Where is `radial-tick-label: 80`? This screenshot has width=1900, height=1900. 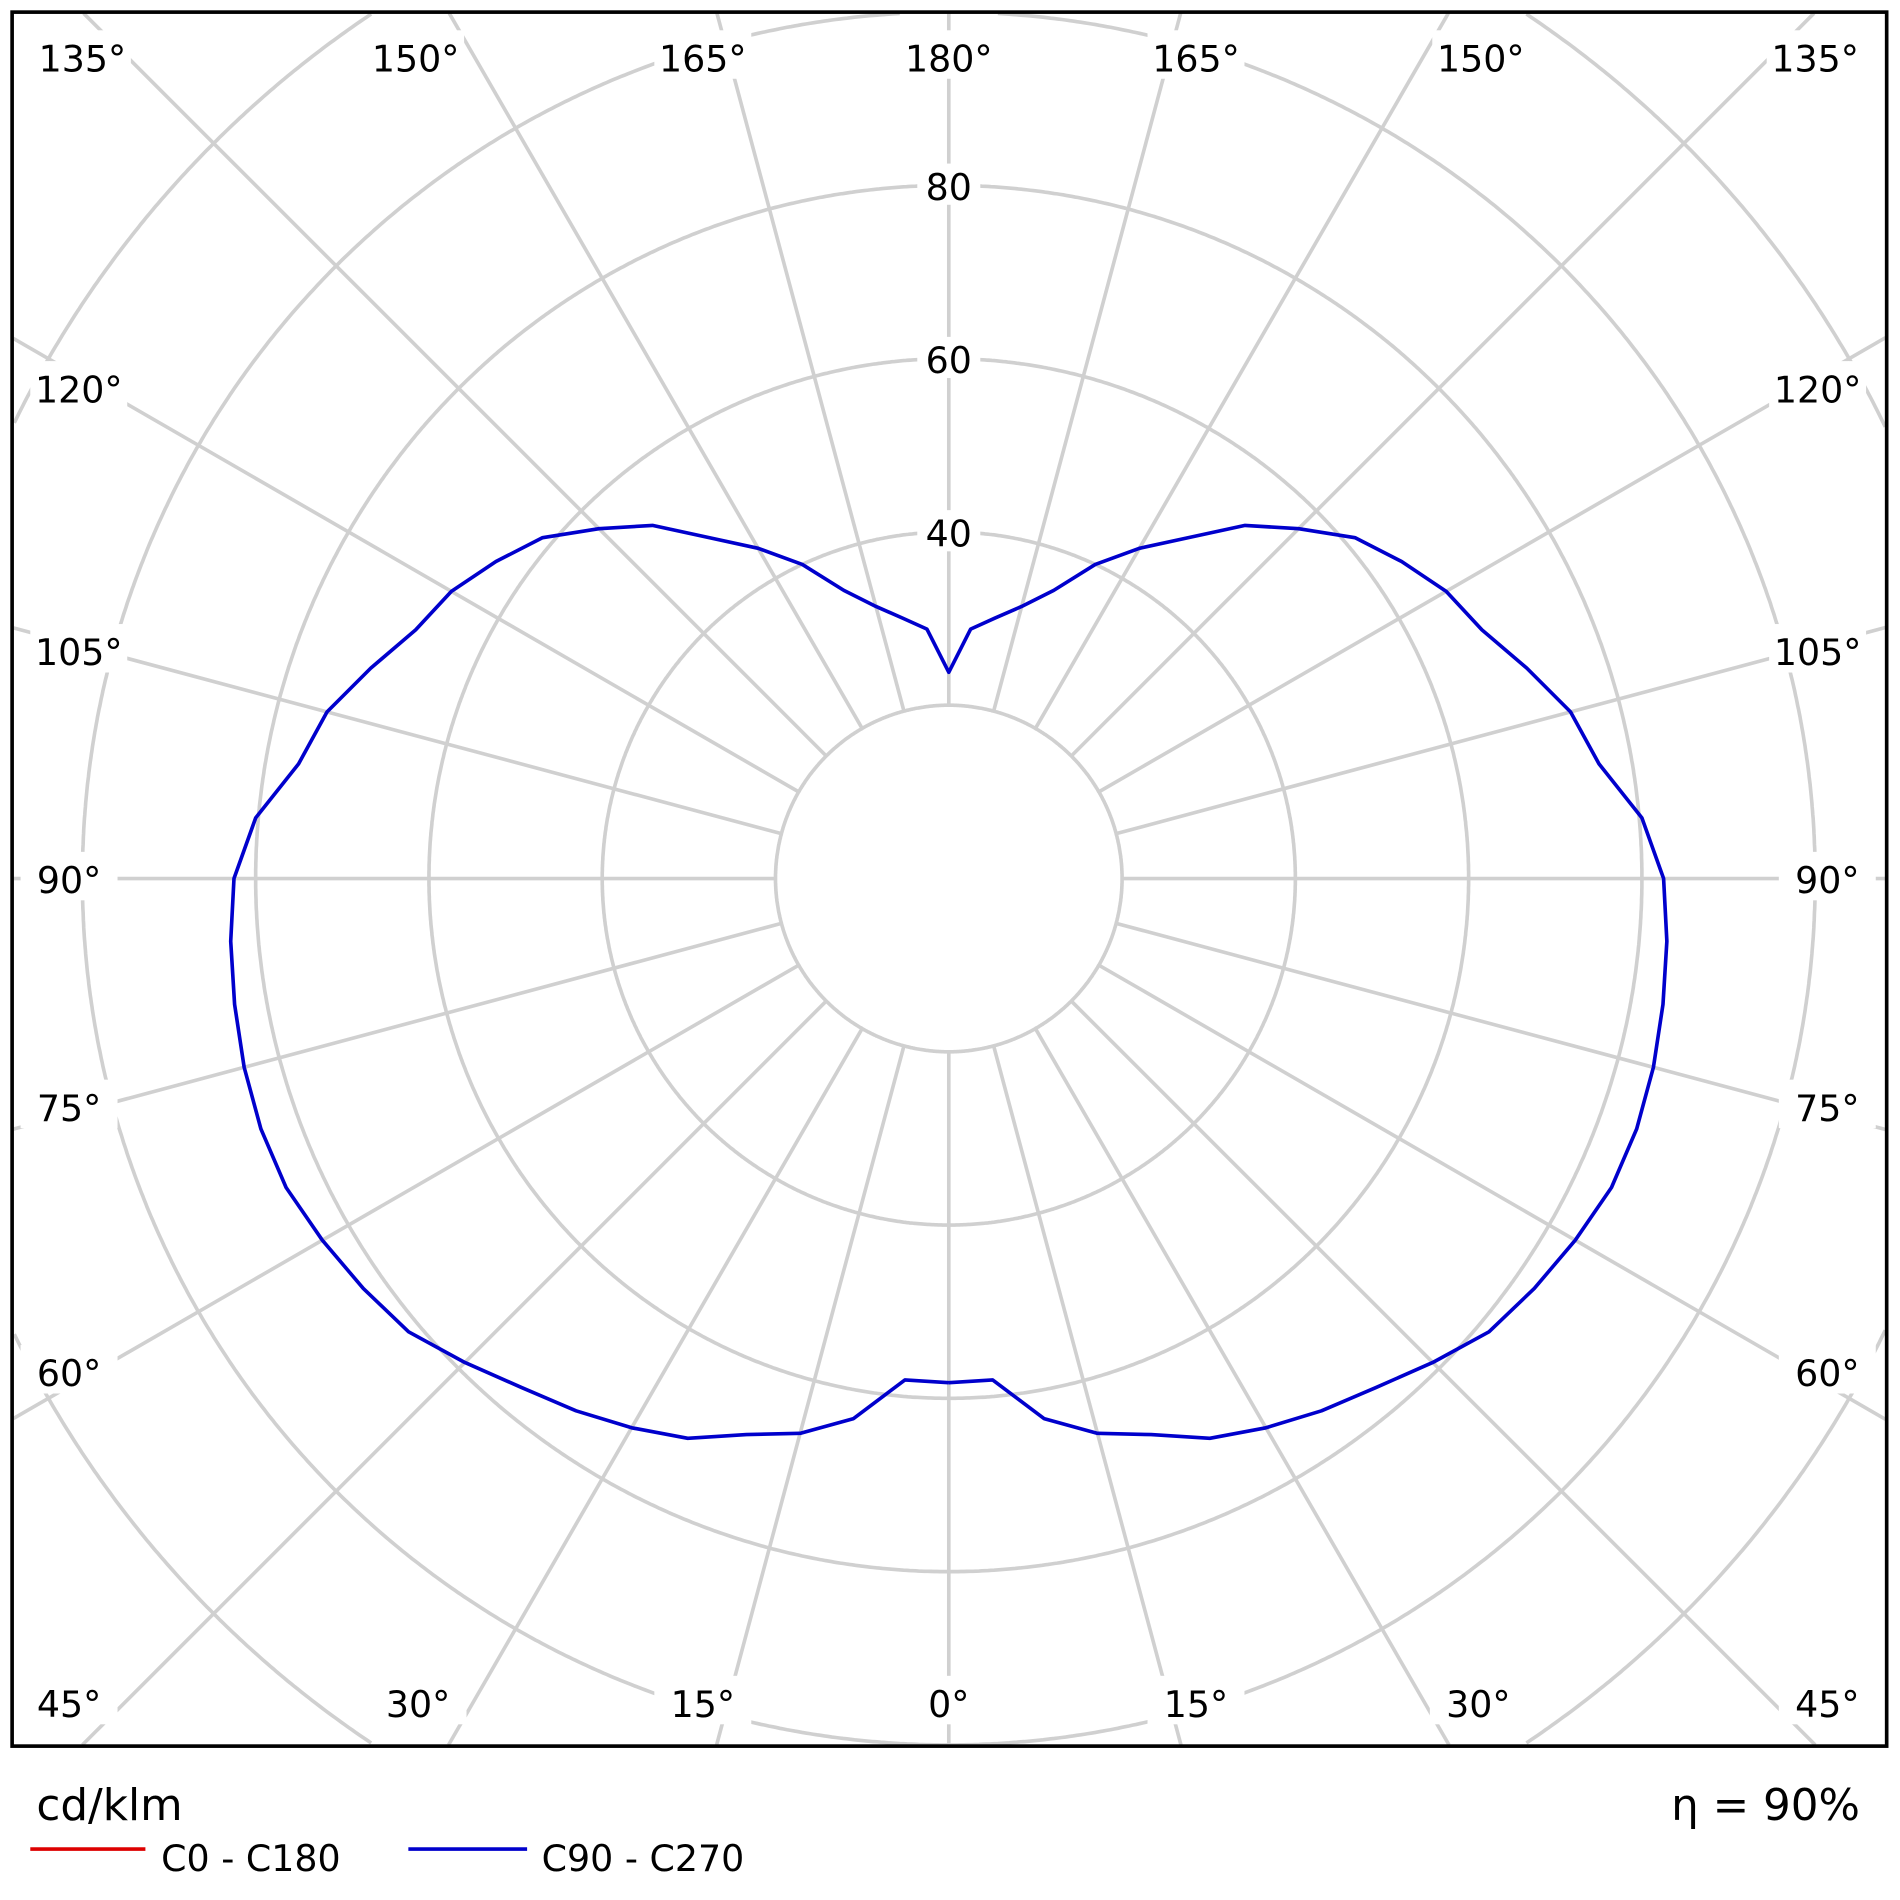
radial-tick-label: 80 is located at coordinates (949, 187).